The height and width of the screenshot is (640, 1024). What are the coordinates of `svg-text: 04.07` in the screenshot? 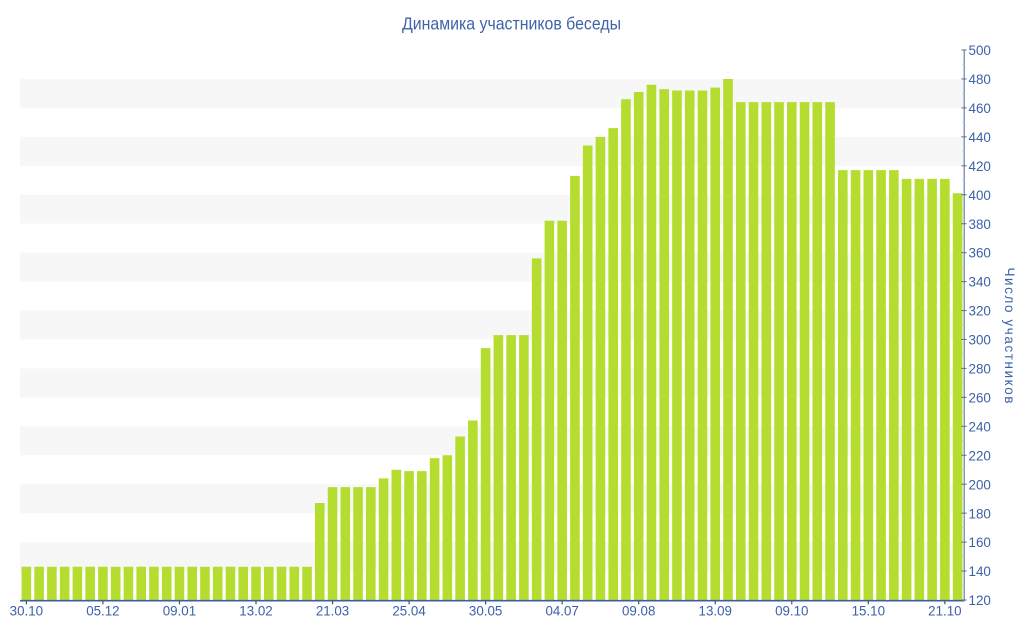 It's located at (562, 610).